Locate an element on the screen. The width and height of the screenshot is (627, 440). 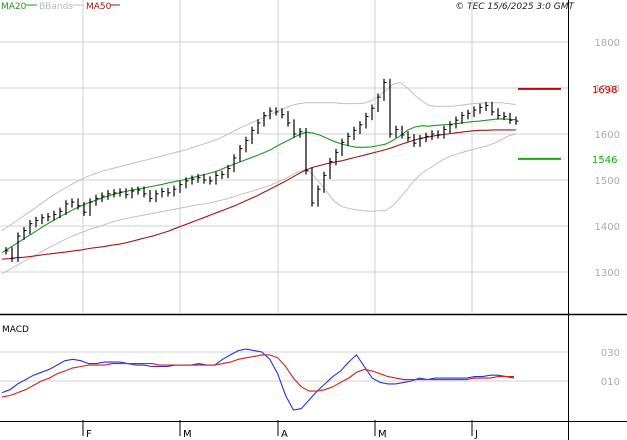
support-level-label: 1546 is located at coordinates (604, 160).